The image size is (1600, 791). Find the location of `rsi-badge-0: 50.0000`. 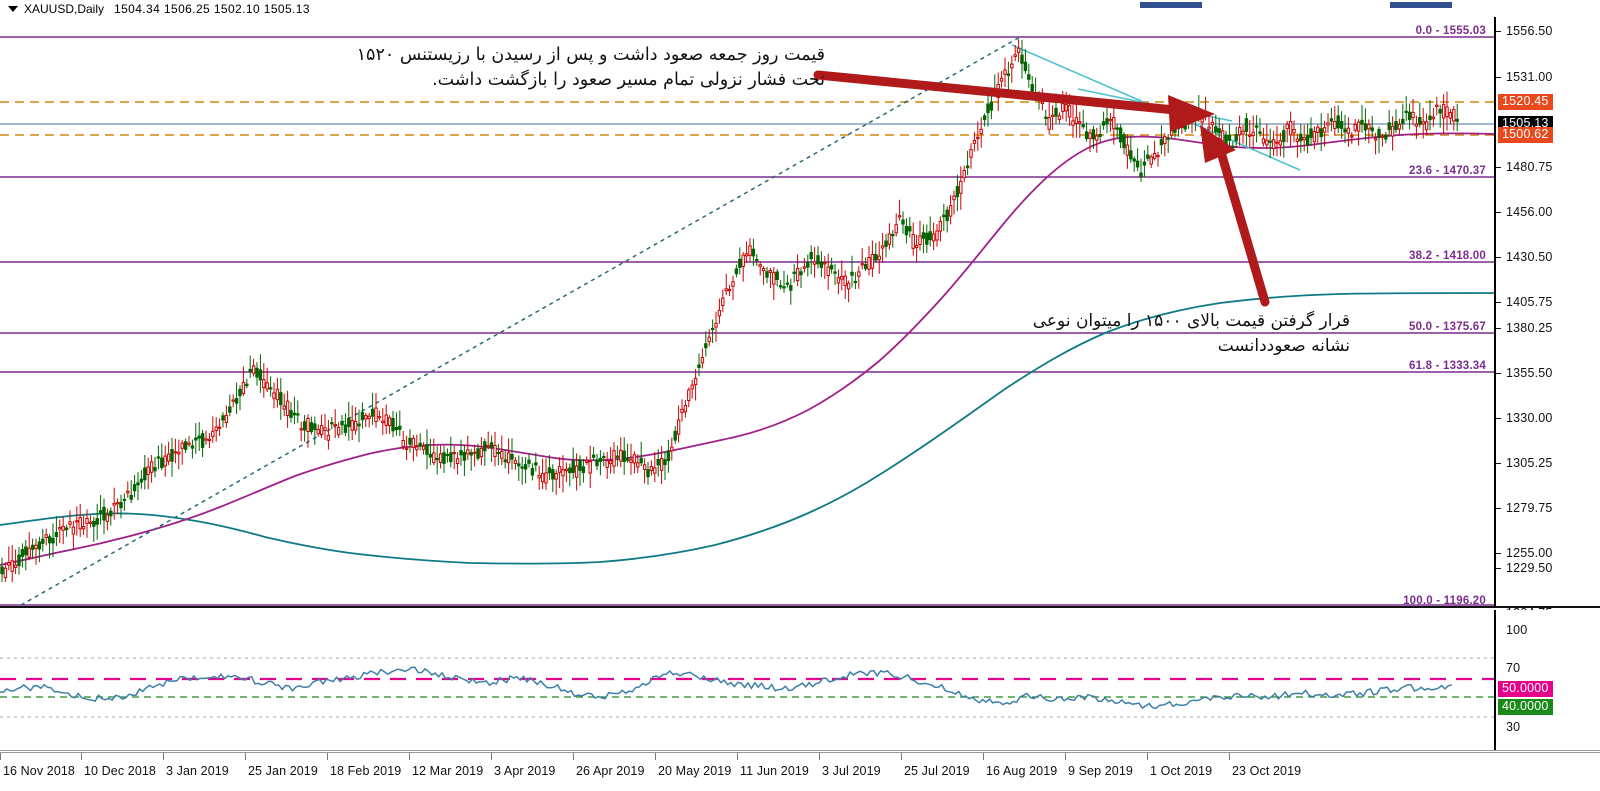

rsi-badge-0: 50.0000 is located at coordinates (1525, 689).